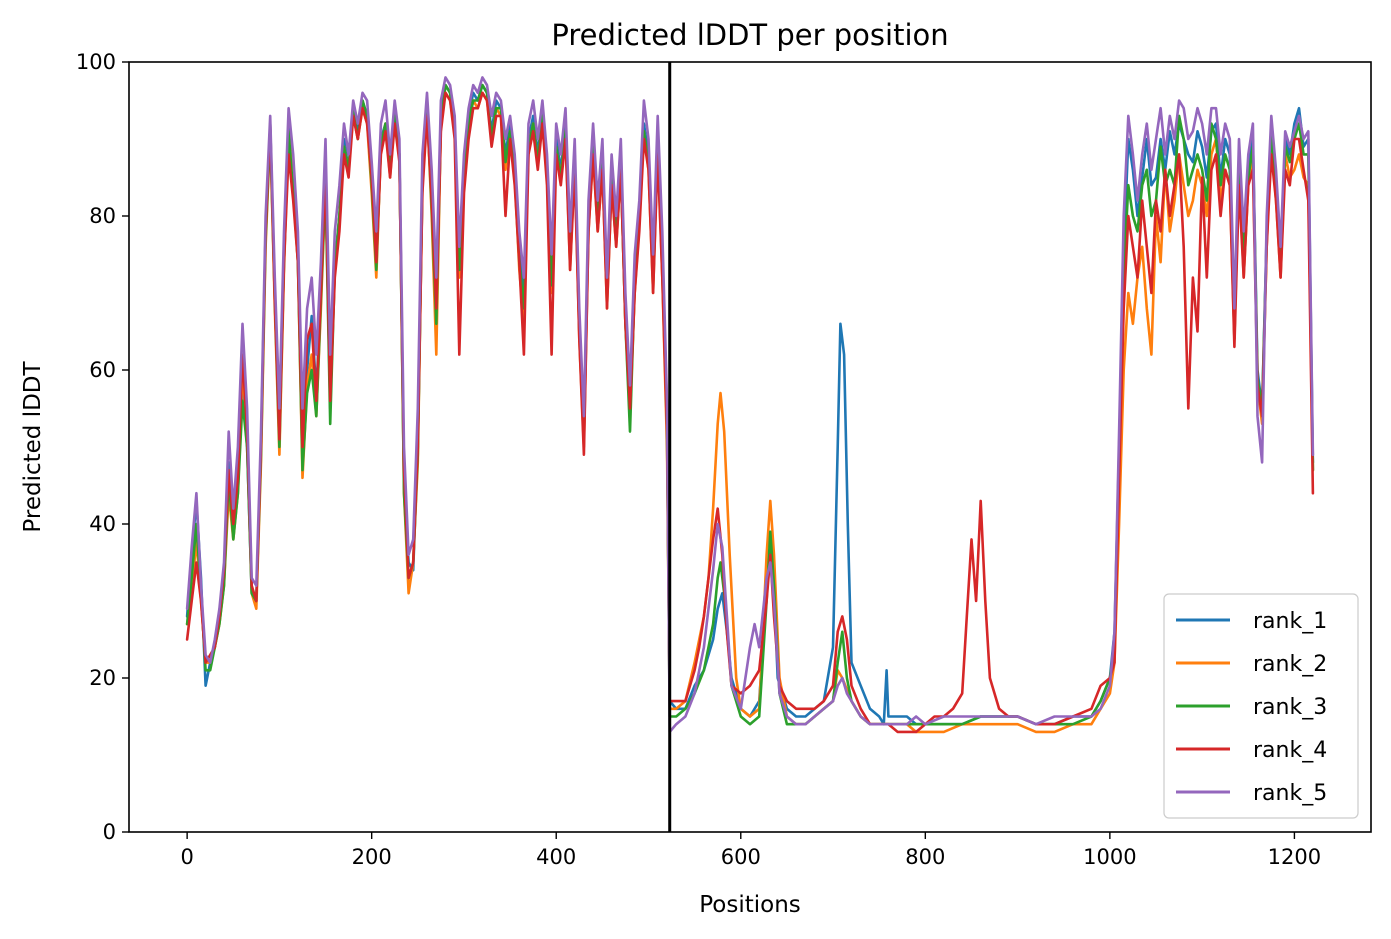  What do you see at coordinates (372, 857) in the screenshot?
I see `x-tick-label: 200` at bounding box center [372, 857].